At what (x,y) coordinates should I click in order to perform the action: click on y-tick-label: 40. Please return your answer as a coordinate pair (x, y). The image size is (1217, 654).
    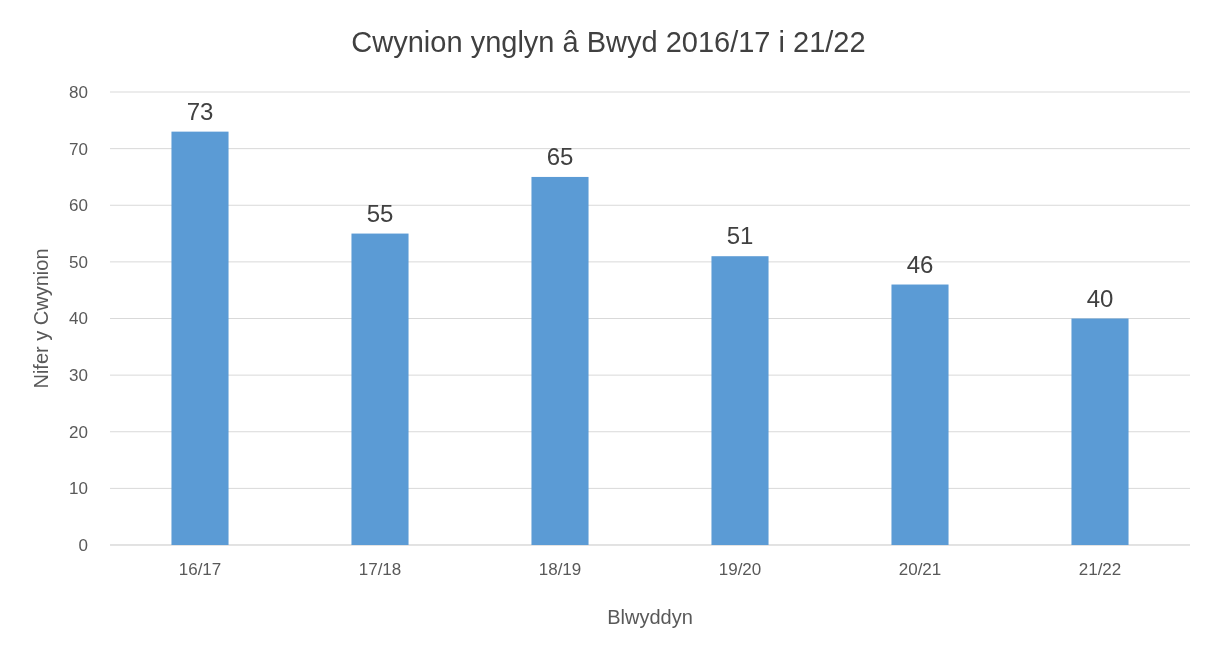
    Looking at the image, I should click on (78, 319).